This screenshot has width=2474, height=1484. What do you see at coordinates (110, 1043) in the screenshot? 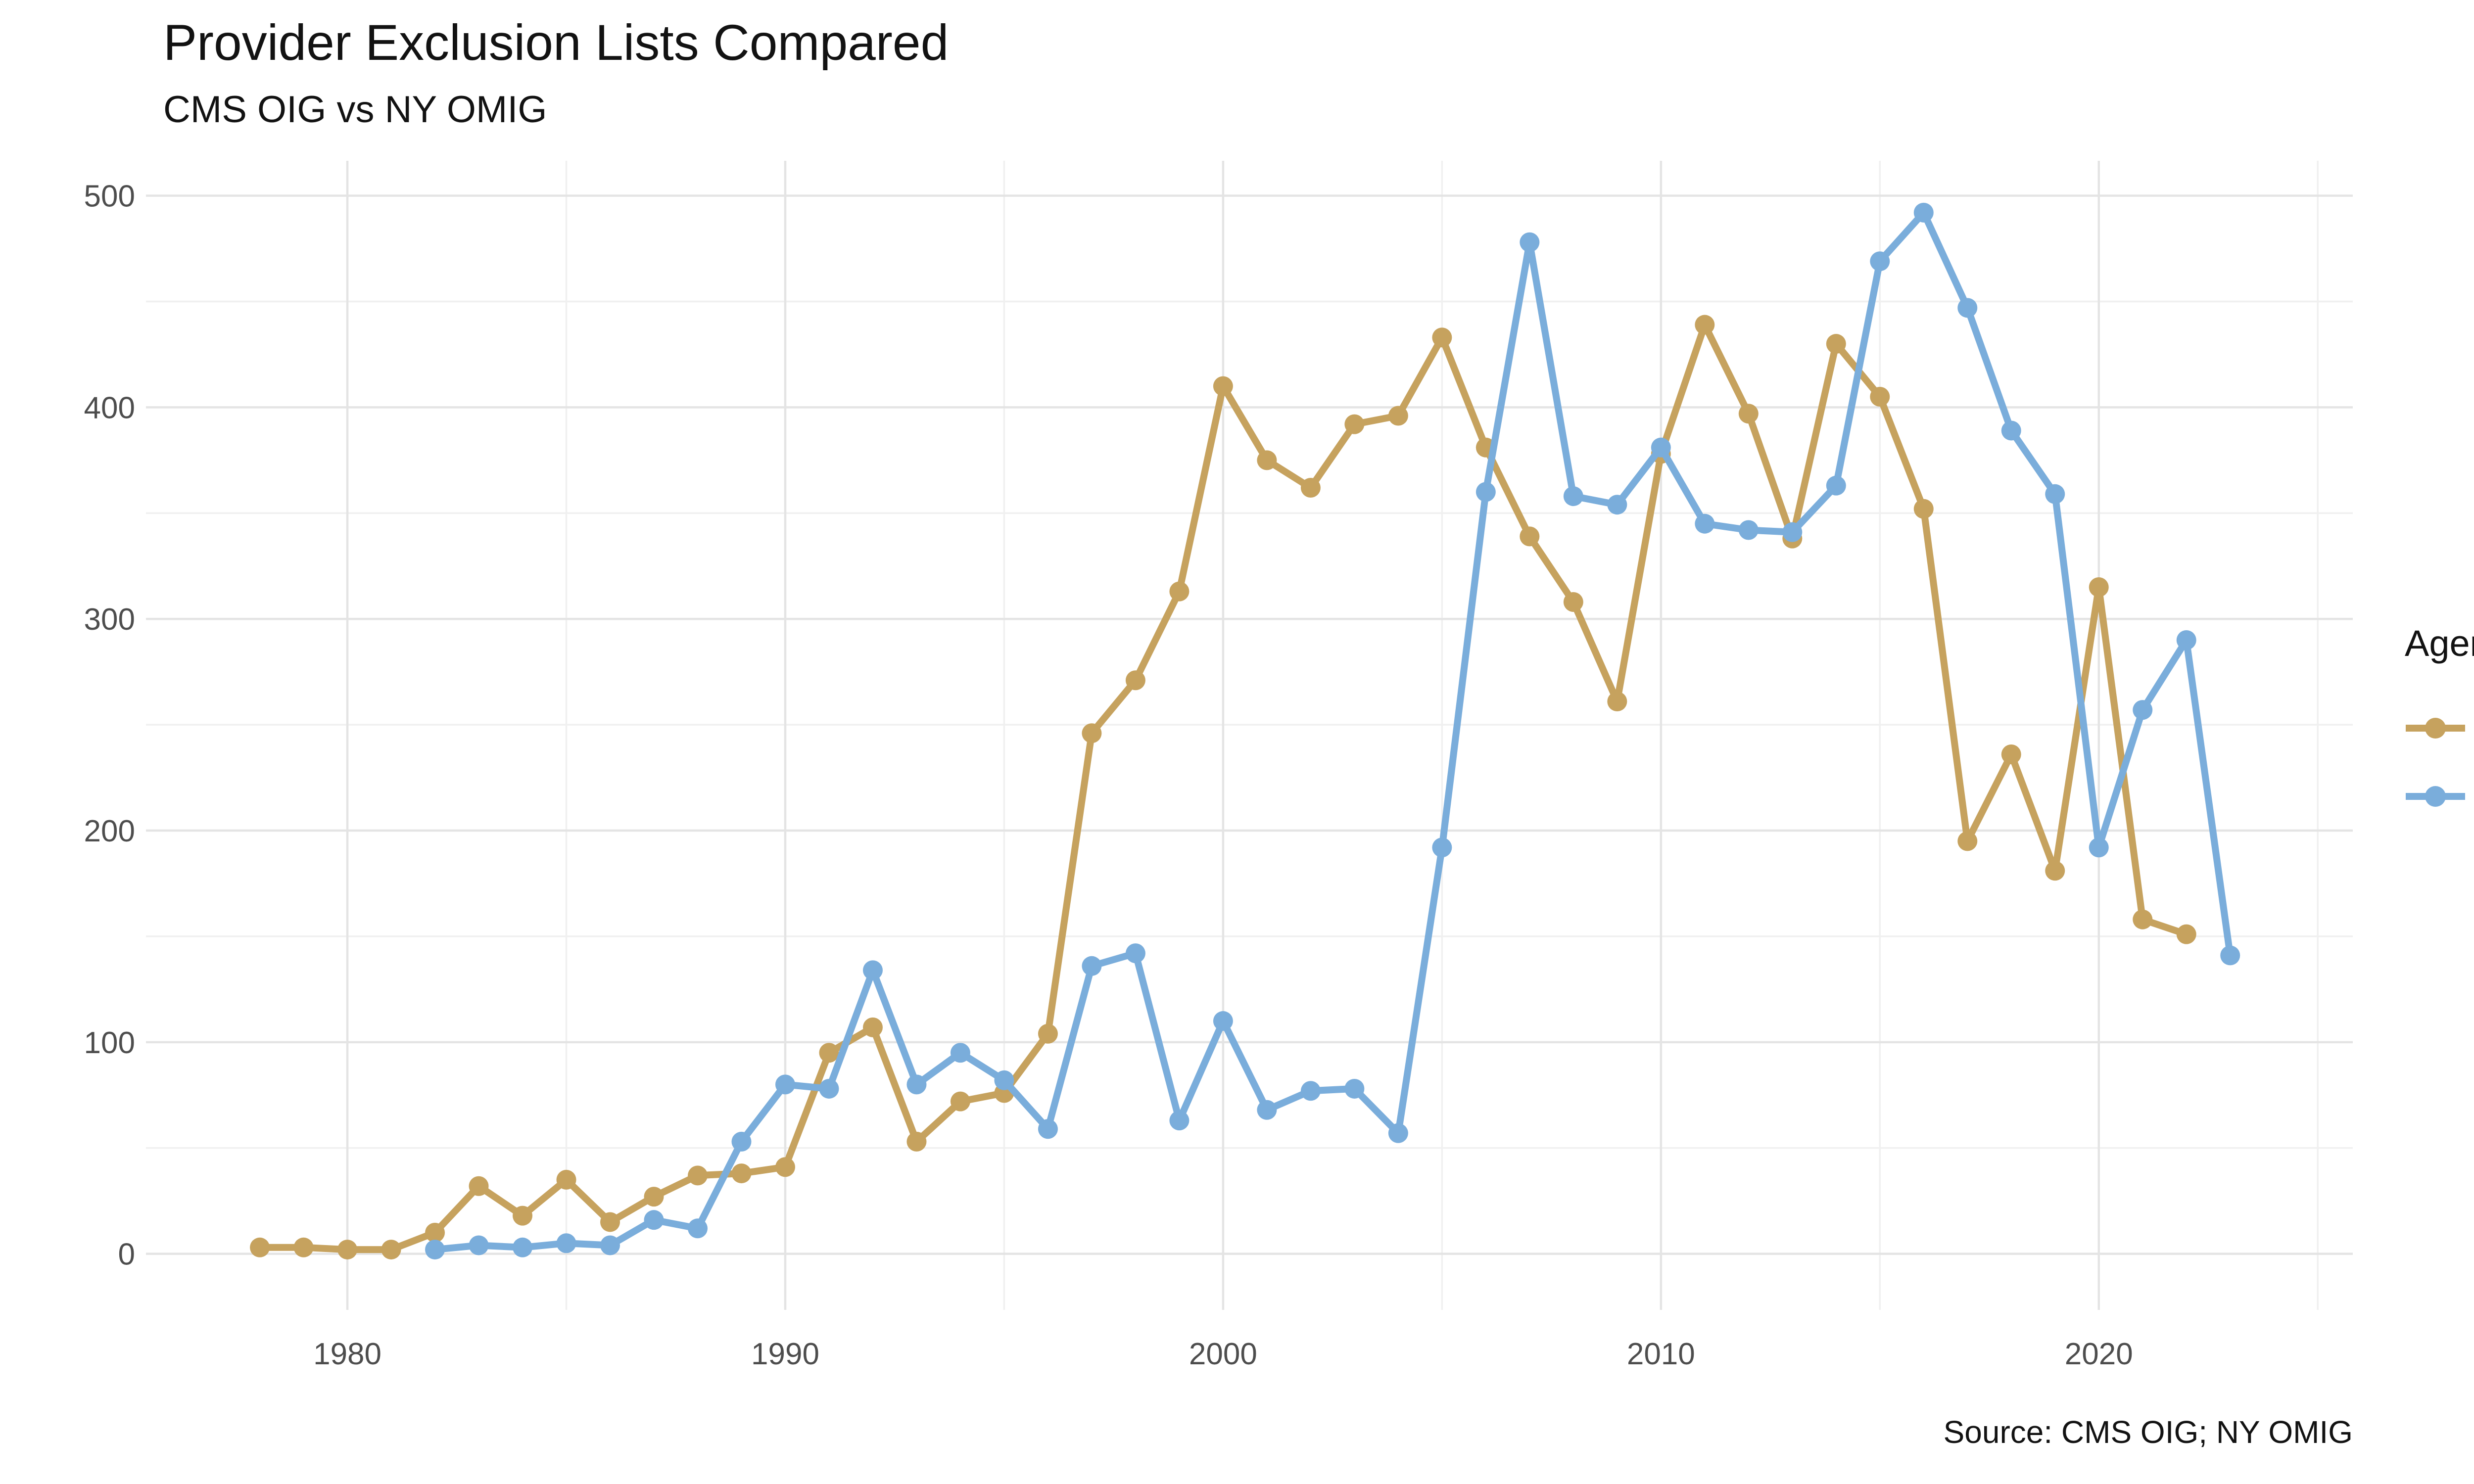
I see `y-axis-tick-label: 100` at bounding box center [110, 1043].